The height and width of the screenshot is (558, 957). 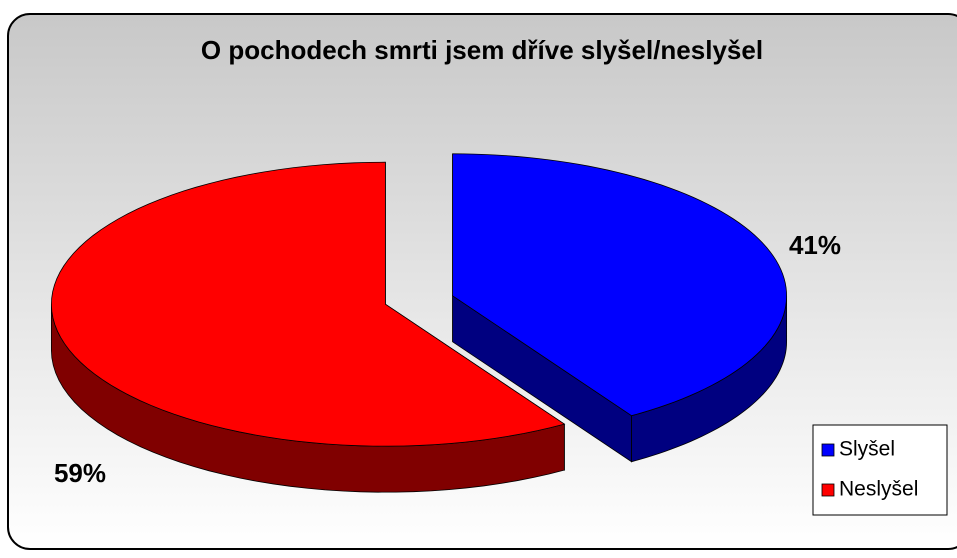 I want to click on data-label: 59%, so click(x=80, y=473).